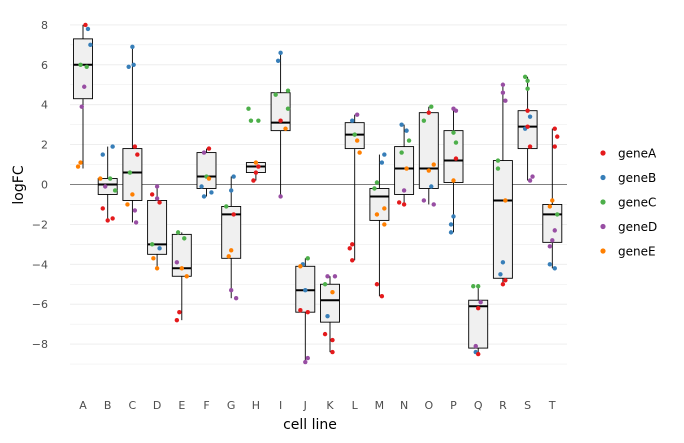 The image size is (684, 443). Describe the element at coordinates (637, 252) in the screenshot. I see `legend-label-geneE: geneE` at that location.